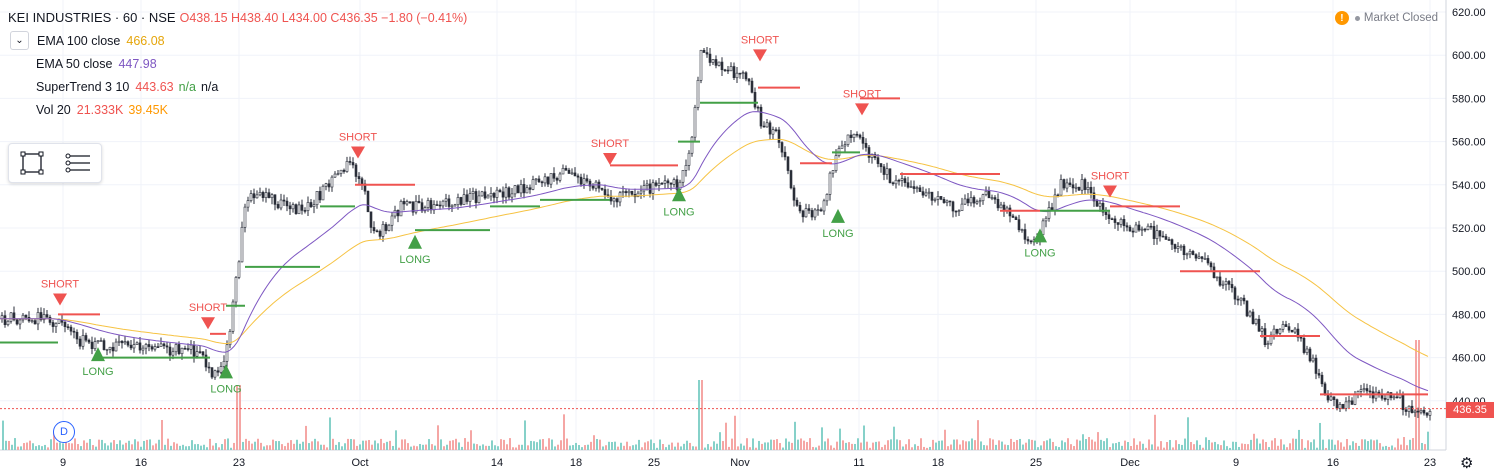 The width and height of the screenshot is (1494, 474). I want to click on supertrend-row: SuperTrend 3 10 443.63 n/a n/a, so click(237, 86).